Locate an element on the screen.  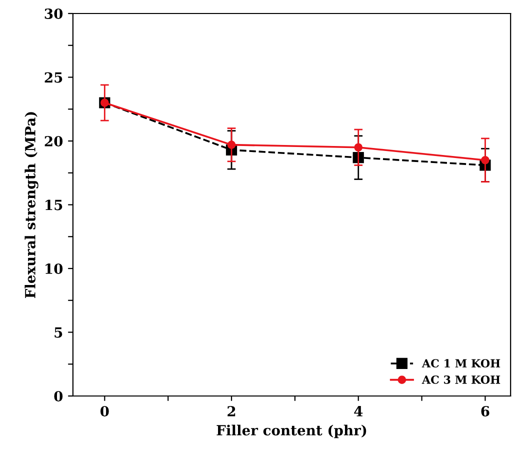
y-tick-label: 20 is located at coordinates (53, 141).